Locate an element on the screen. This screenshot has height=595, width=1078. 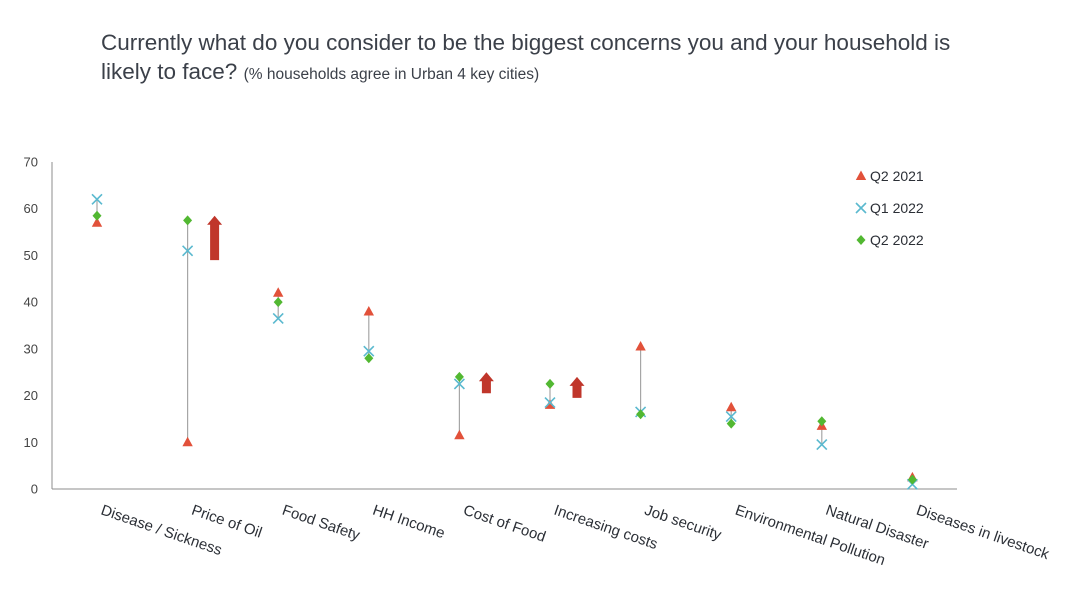
legend-label-q2-2022: Q2 2022 is located at coordinates (897, 240).